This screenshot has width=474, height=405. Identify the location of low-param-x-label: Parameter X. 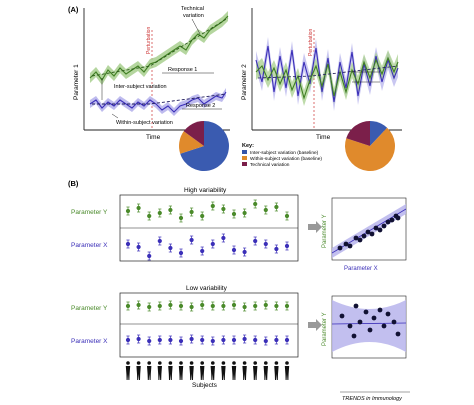
(89, 341).